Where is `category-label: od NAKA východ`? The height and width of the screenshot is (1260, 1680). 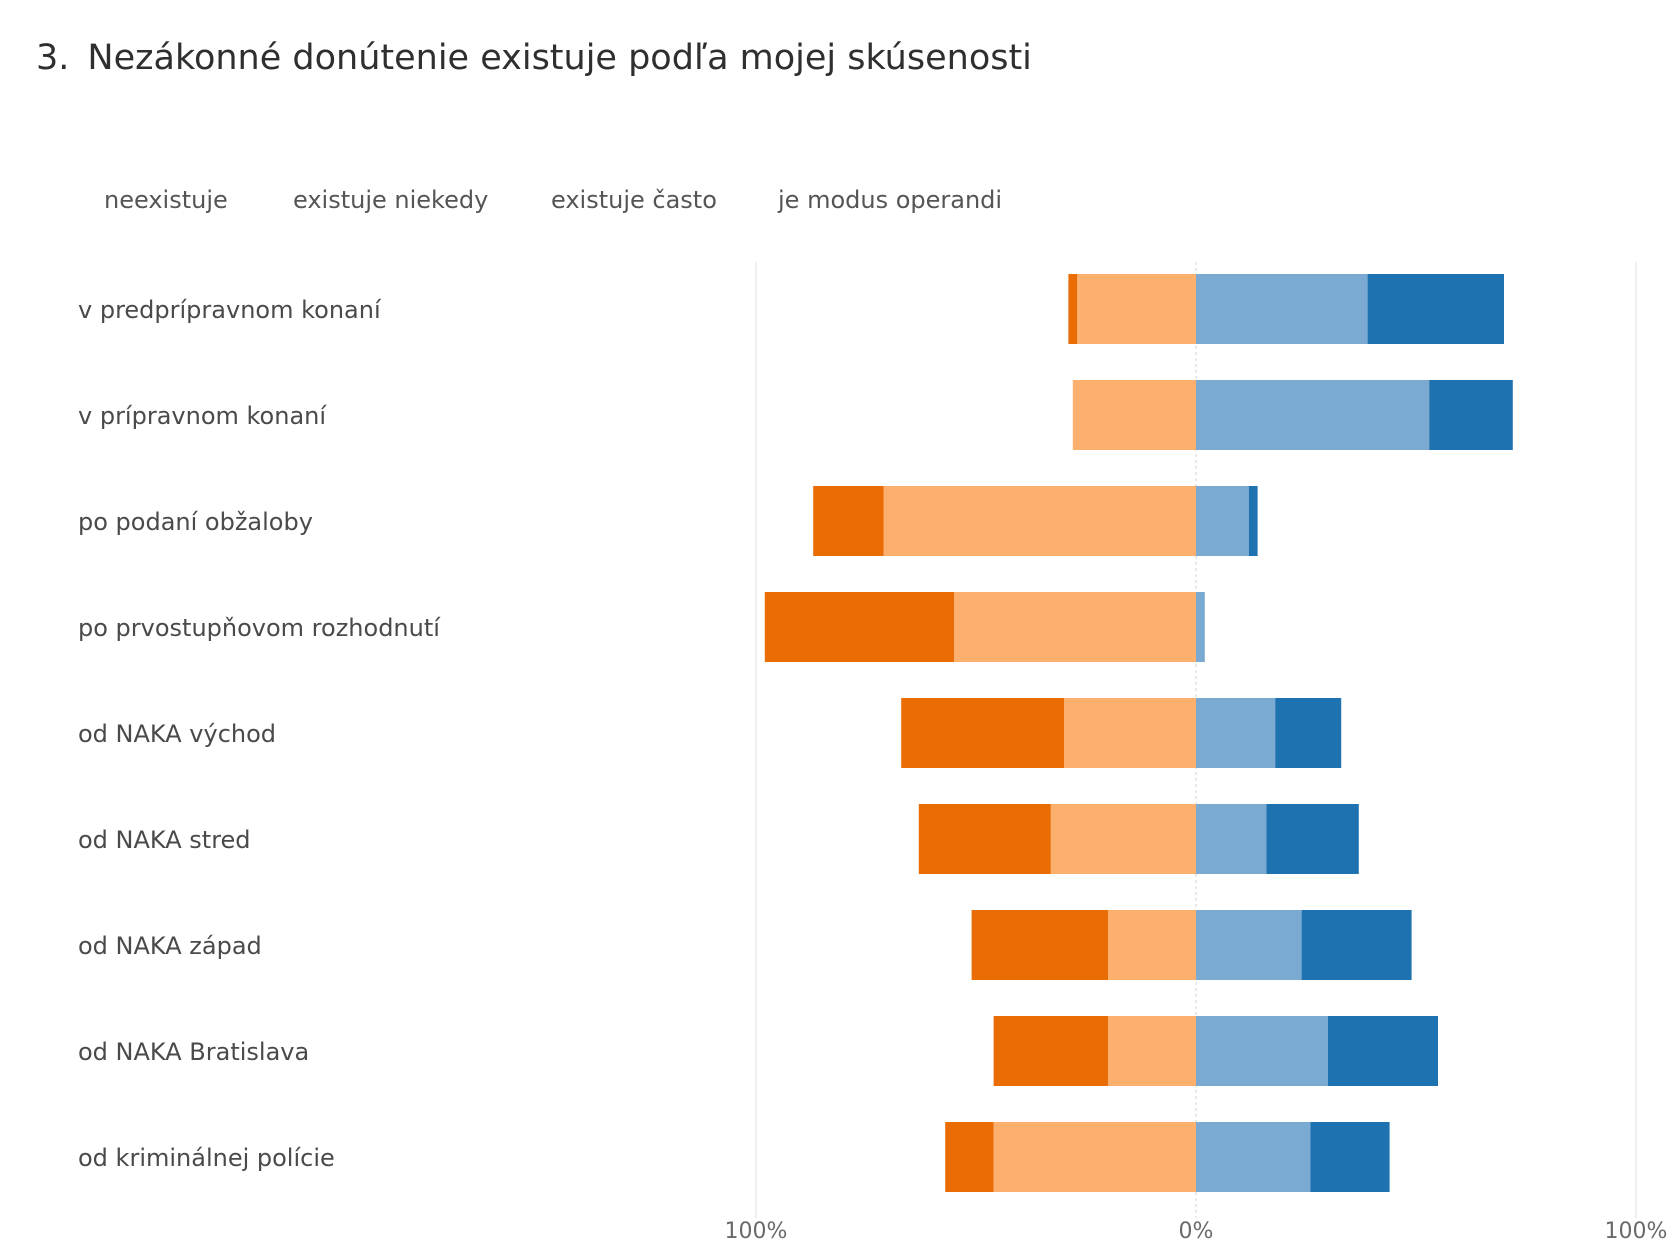 category-label: od NAKA východ is located at coordinates (177, 734).